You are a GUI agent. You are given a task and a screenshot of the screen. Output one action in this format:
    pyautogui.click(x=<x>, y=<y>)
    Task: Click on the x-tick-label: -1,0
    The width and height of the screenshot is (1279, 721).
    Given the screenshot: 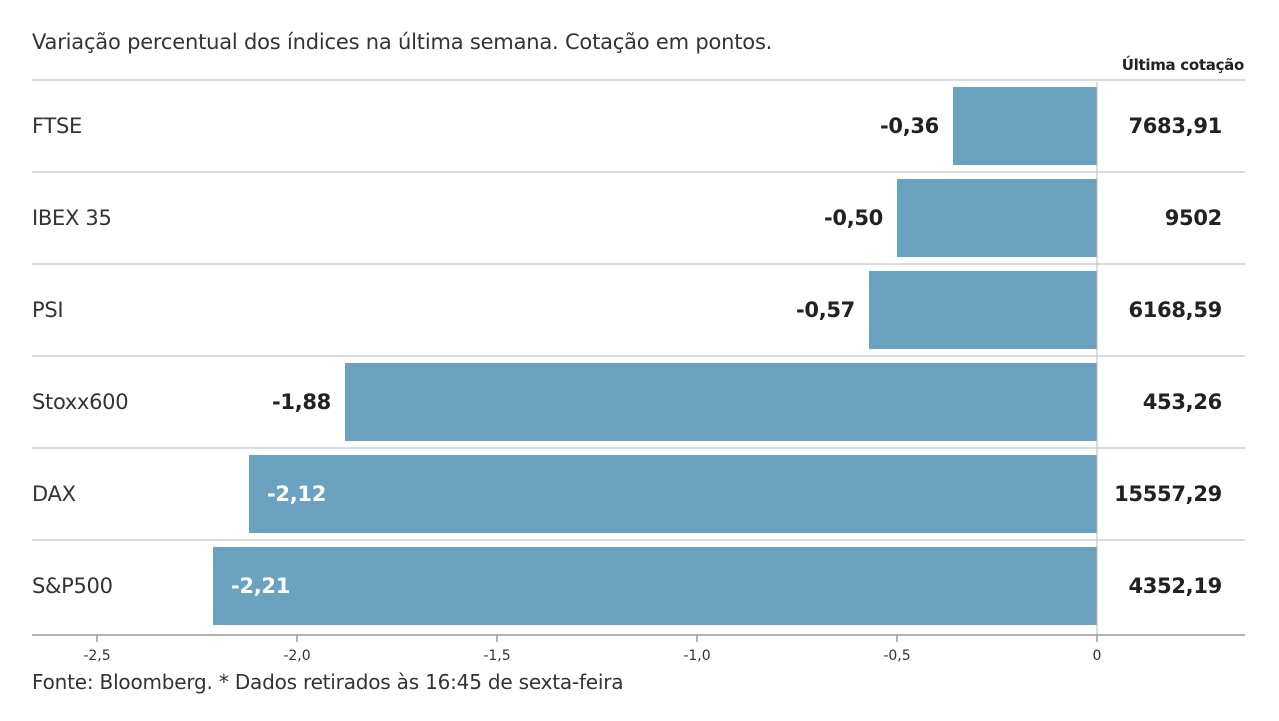 What is the action you would take?
    pyautogui.click(x=696, y=656)
    